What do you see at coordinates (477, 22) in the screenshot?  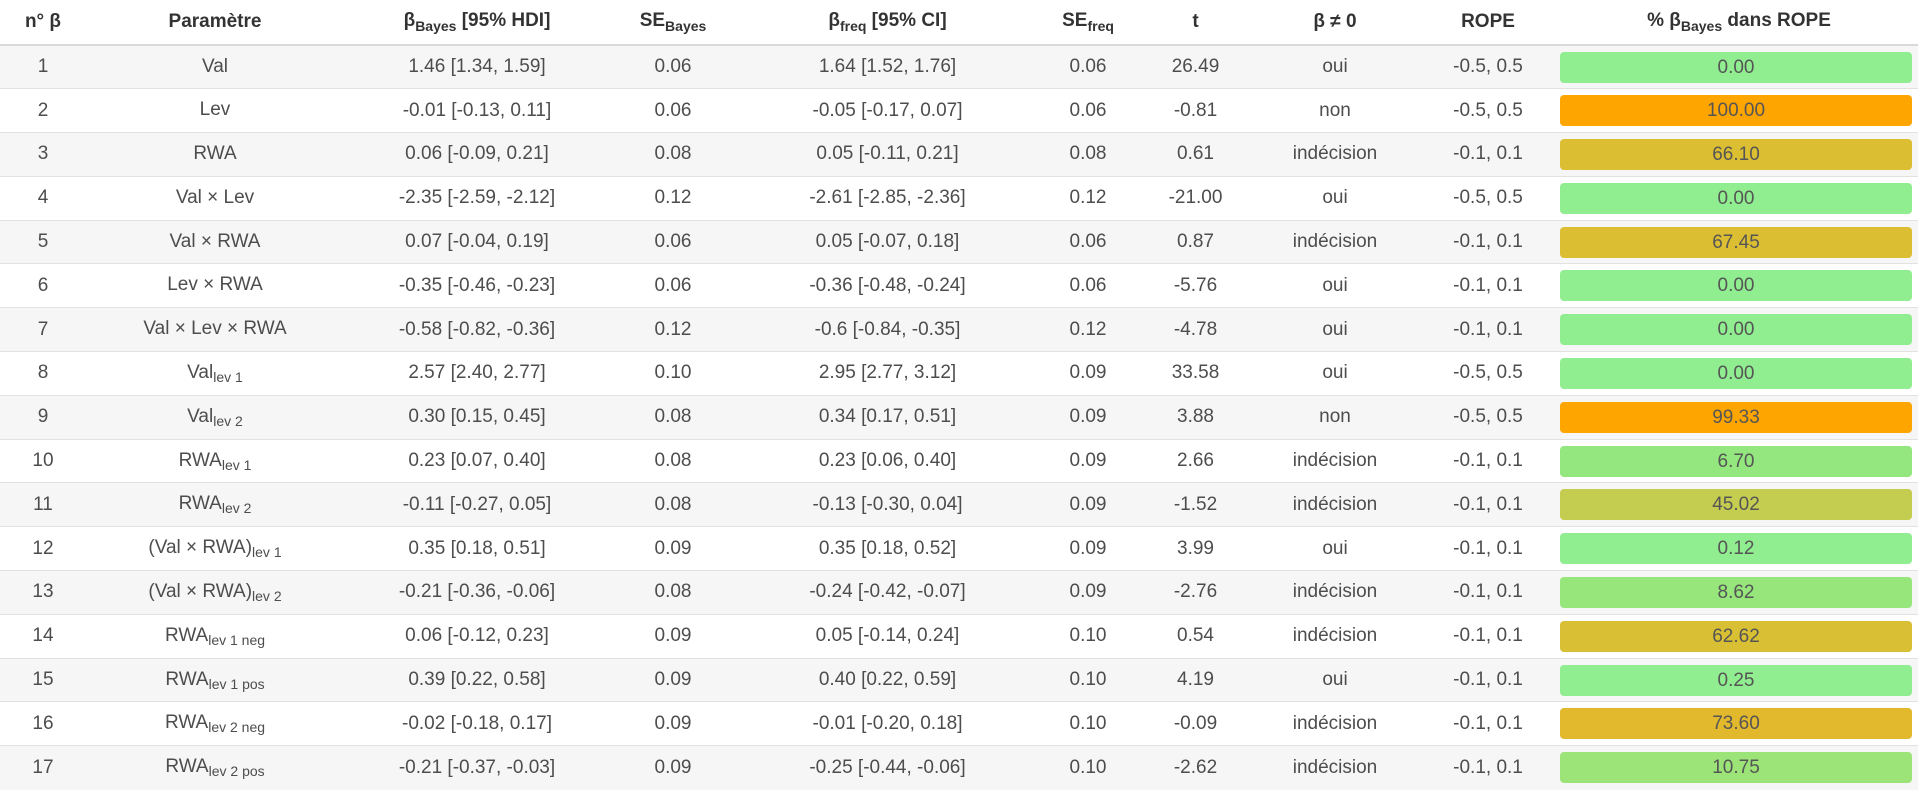 I see `header-beta-bayes: βBayes [95% HDI]` at bounding box center [477, 22].